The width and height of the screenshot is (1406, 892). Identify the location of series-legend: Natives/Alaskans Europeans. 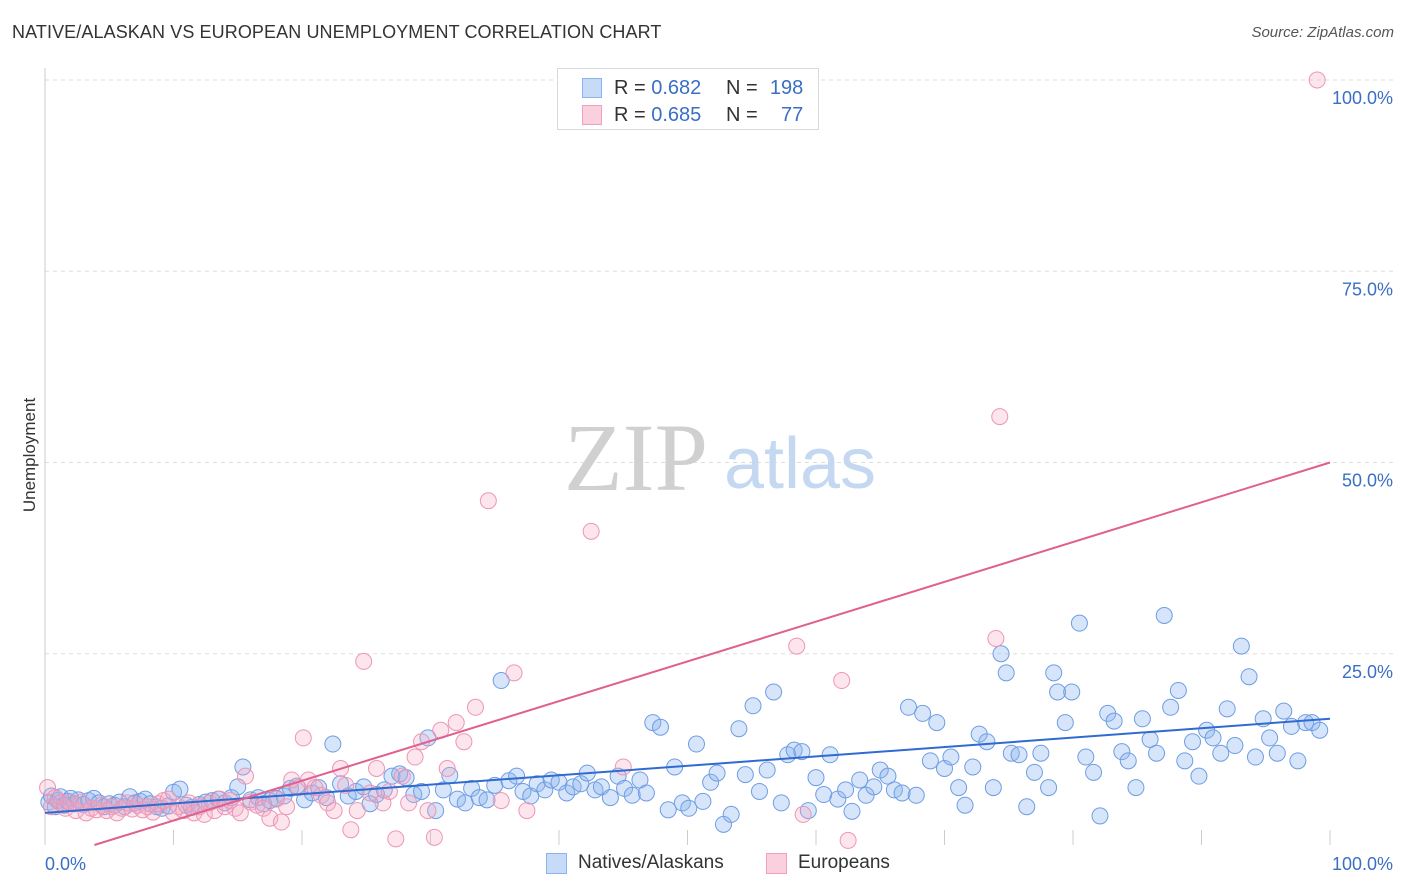
(703, 865).